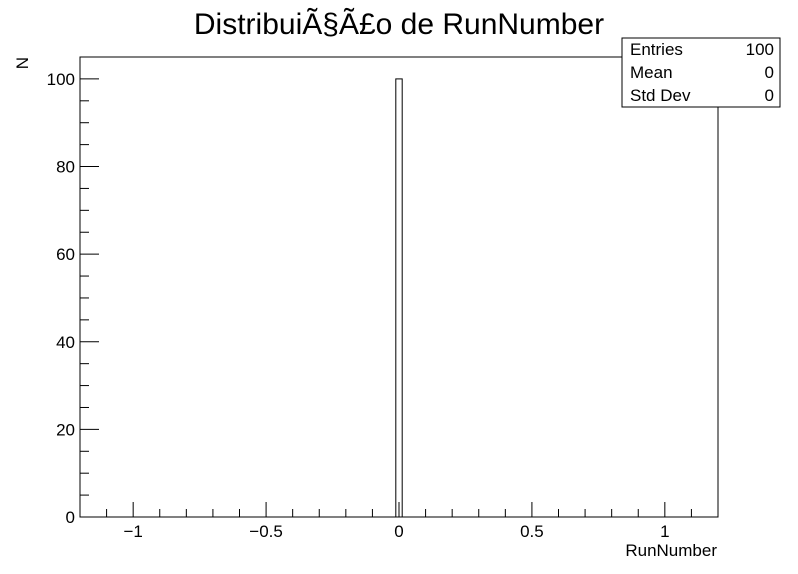 The height and width of the screenshot is (574, 798). I want to click on x-tick-label: −0.5, so click(266, 531).